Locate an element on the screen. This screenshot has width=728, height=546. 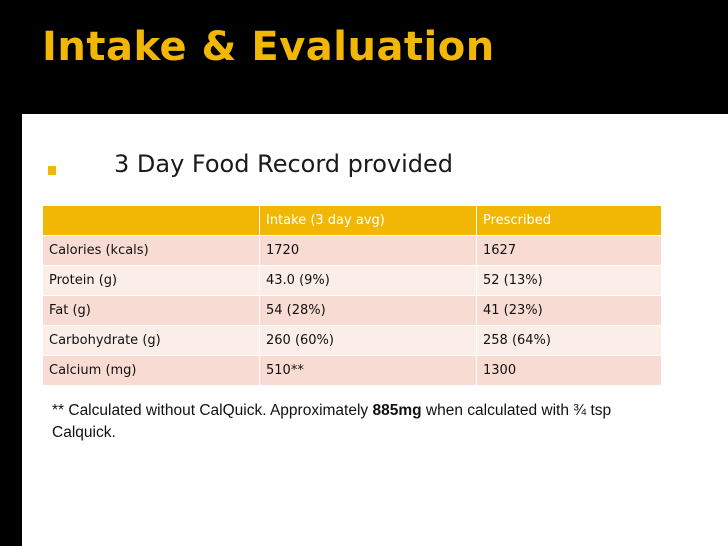
table-row: Carbohydrate (g) 260 (60%) 258 (64%) is located at coordinates (352, 340).